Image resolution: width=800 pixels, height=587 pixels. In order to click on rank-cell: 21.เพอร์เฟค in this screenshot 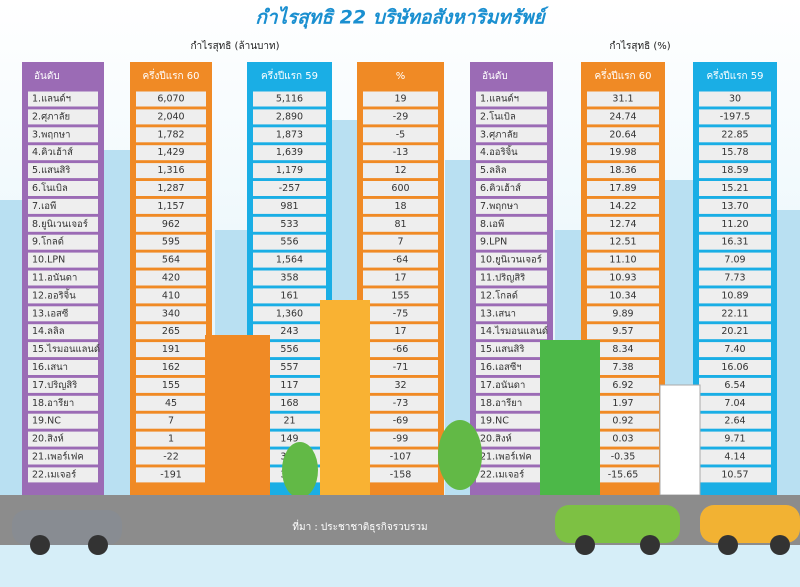, I will do `click(58, 457)`.